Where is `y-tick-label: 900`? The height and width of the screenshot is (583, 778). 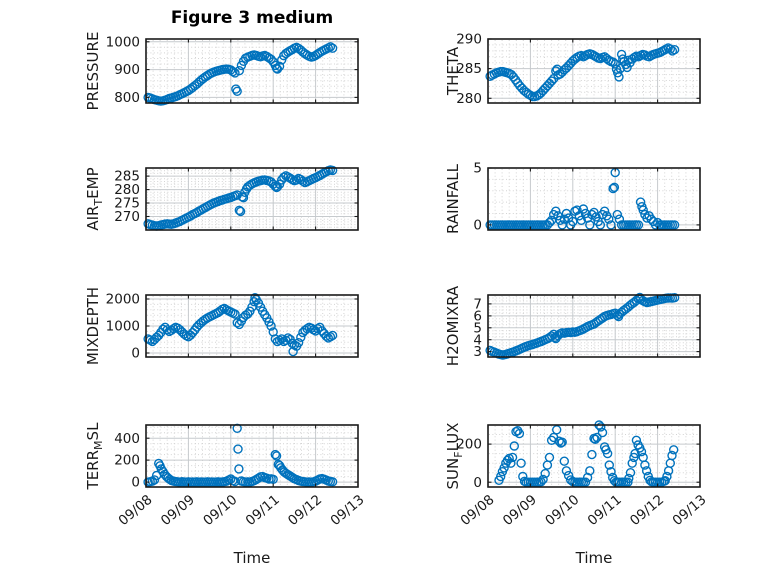
y-tick-label: 900 is located at coordinates (127, 70).